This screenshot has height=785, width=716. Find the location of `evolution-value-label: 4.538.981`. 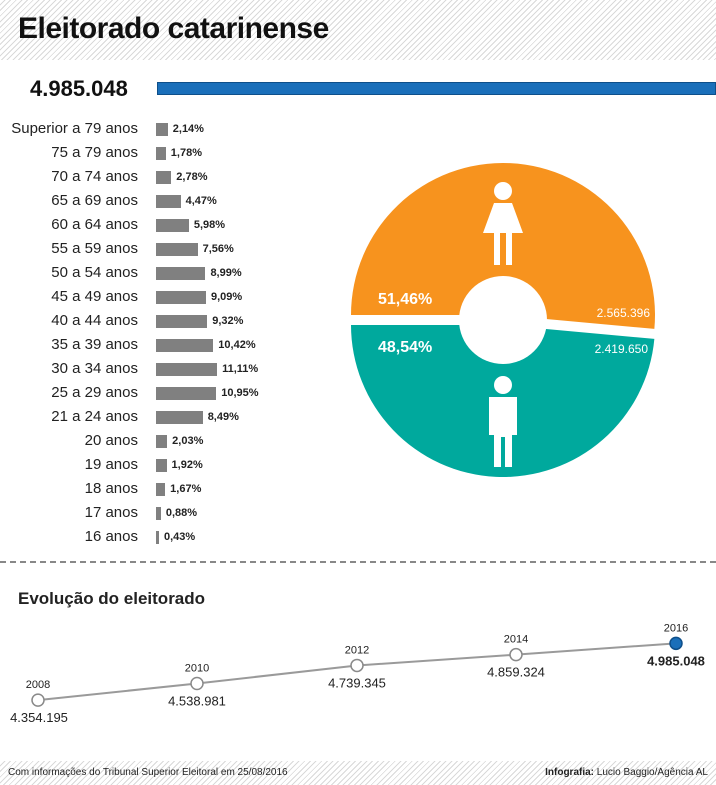

evolution-value-label: 4.538.981 is located at coordinates (197, 700).